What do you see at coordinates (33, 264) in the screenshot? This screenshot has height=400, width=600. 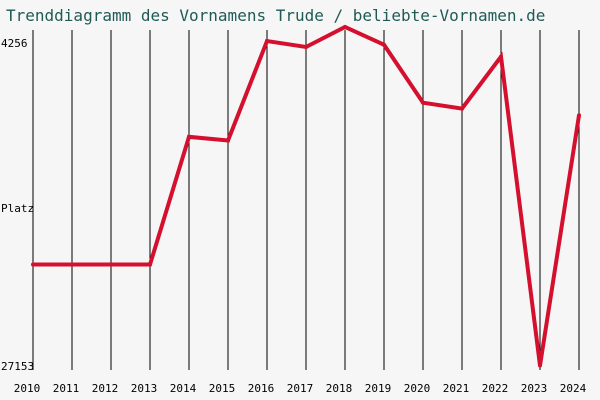 I see `data-point-2010` at bounding box center [33, 264].